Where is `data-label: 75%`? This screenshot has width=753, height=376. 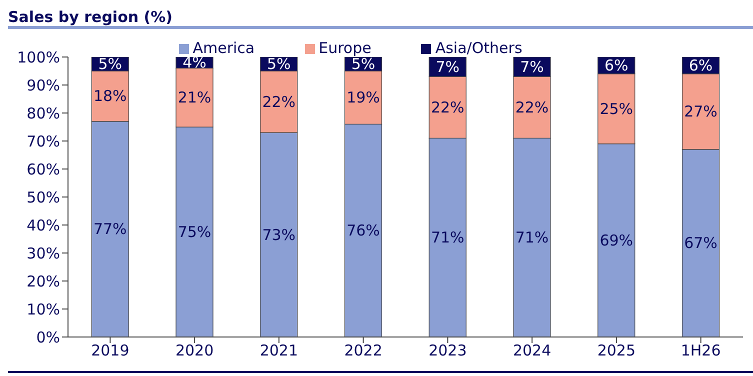 data-label: 75% is located at coordinates (195, 232).